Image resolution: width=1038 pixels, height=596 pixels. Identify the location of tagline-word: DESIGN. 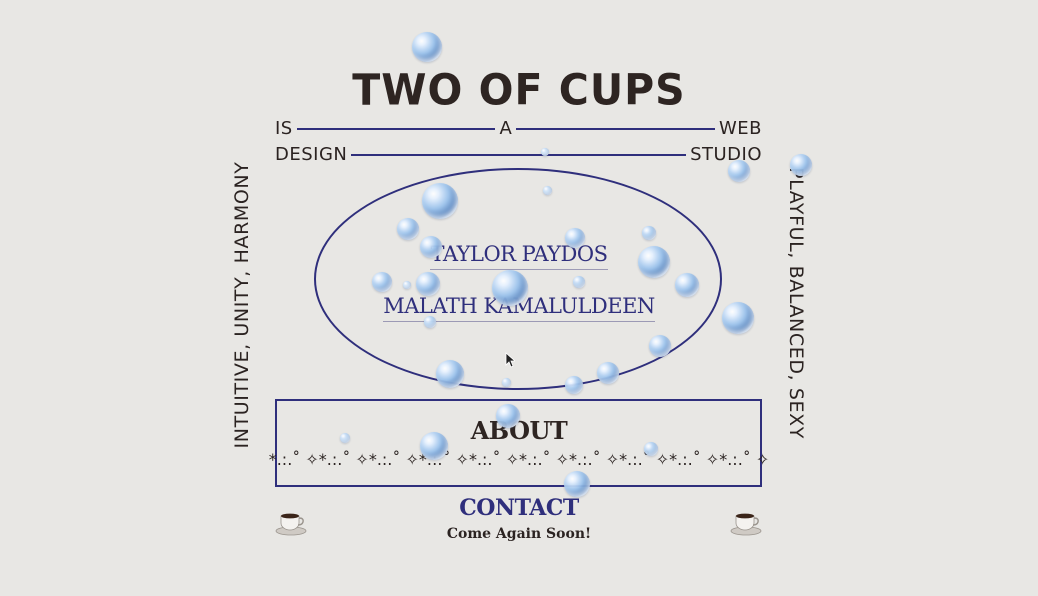
(311, 154).